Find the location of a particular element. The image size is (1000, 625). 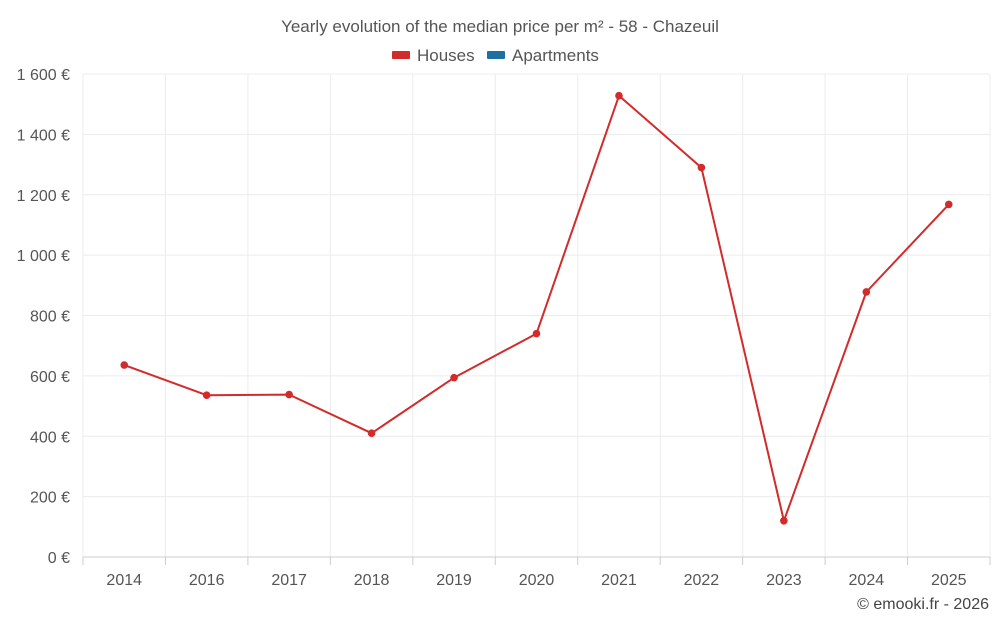

x-tick-label: 2014 is located at coordinates (124, 580).